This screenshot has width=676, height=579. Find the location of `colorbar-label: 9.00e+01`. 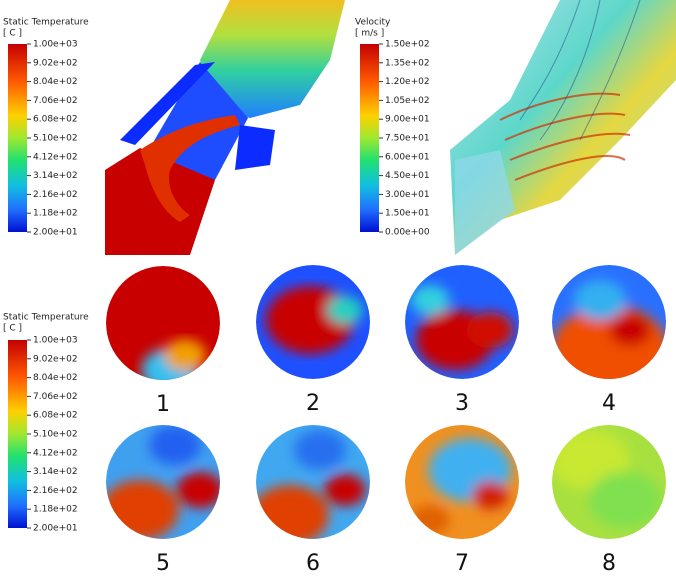

colorbar-label: 9.00e+01 is located at coordinates (407, 120).